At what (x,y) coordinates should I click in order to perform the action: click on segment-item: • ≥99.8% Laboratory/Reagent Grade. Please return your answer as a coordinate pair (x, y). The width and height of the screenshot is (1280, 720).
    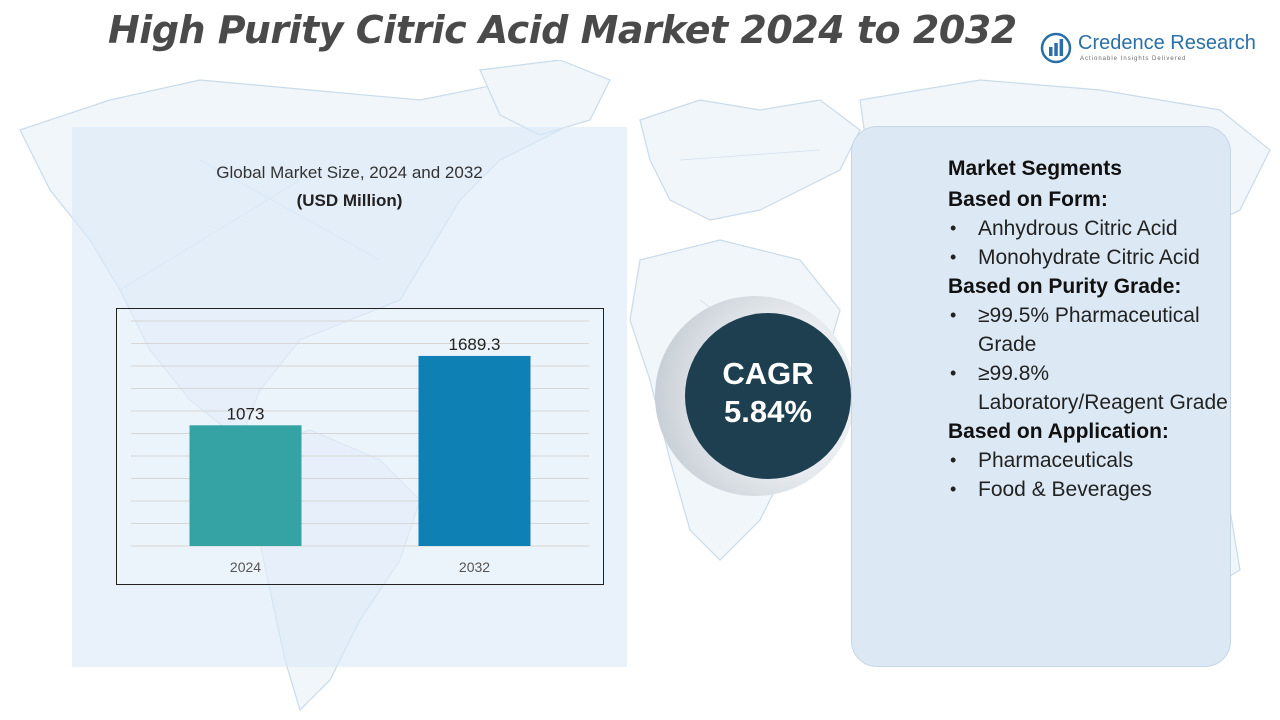
    Looking at the image, I should click on (1088, 388).